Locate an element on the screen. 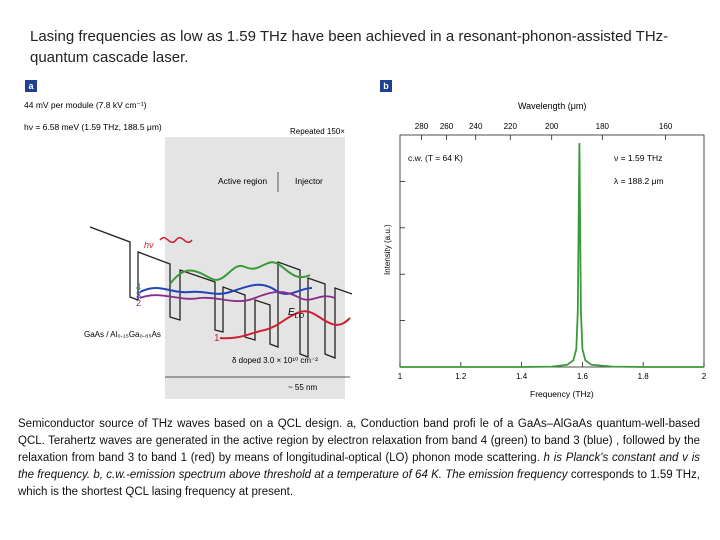  conduction-band is located at coordinates (221, 292).